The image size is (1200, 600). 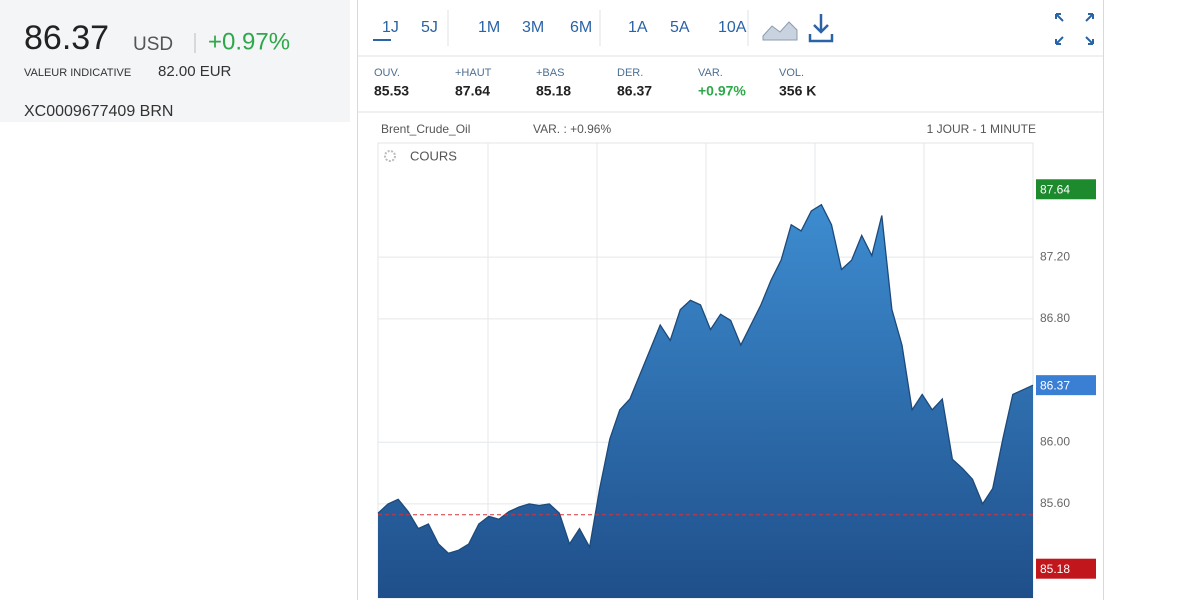 What do you see at coordinates (390, 156) in the screenshot?
I see `gear-icon` at bounding box center [390, 156].